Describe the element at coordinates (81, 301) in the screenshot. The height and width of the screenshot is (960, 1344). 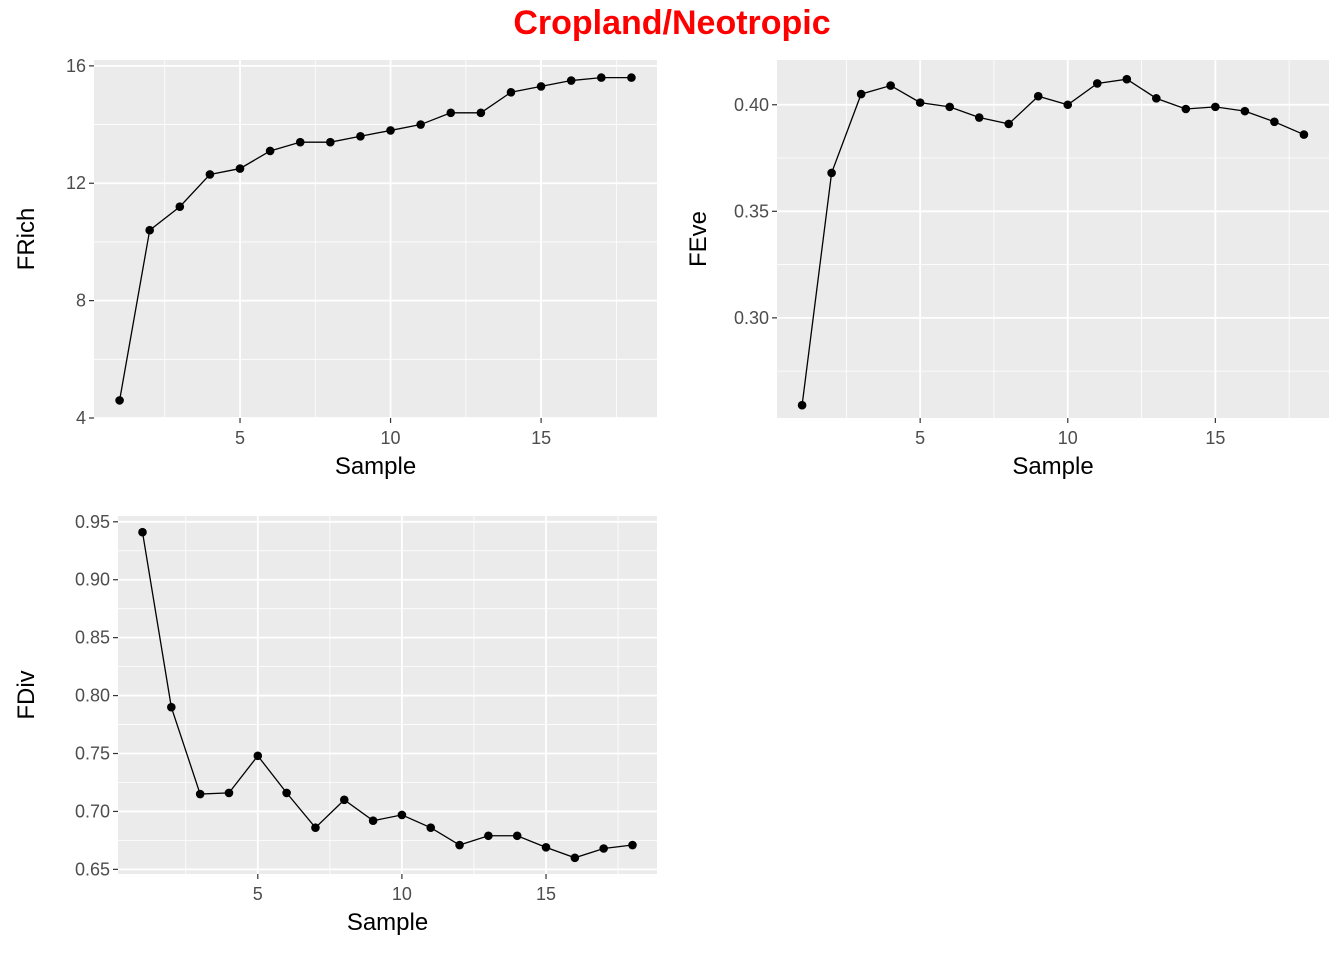
I see `chart-0-y-tick-label-1: 8` at that location.